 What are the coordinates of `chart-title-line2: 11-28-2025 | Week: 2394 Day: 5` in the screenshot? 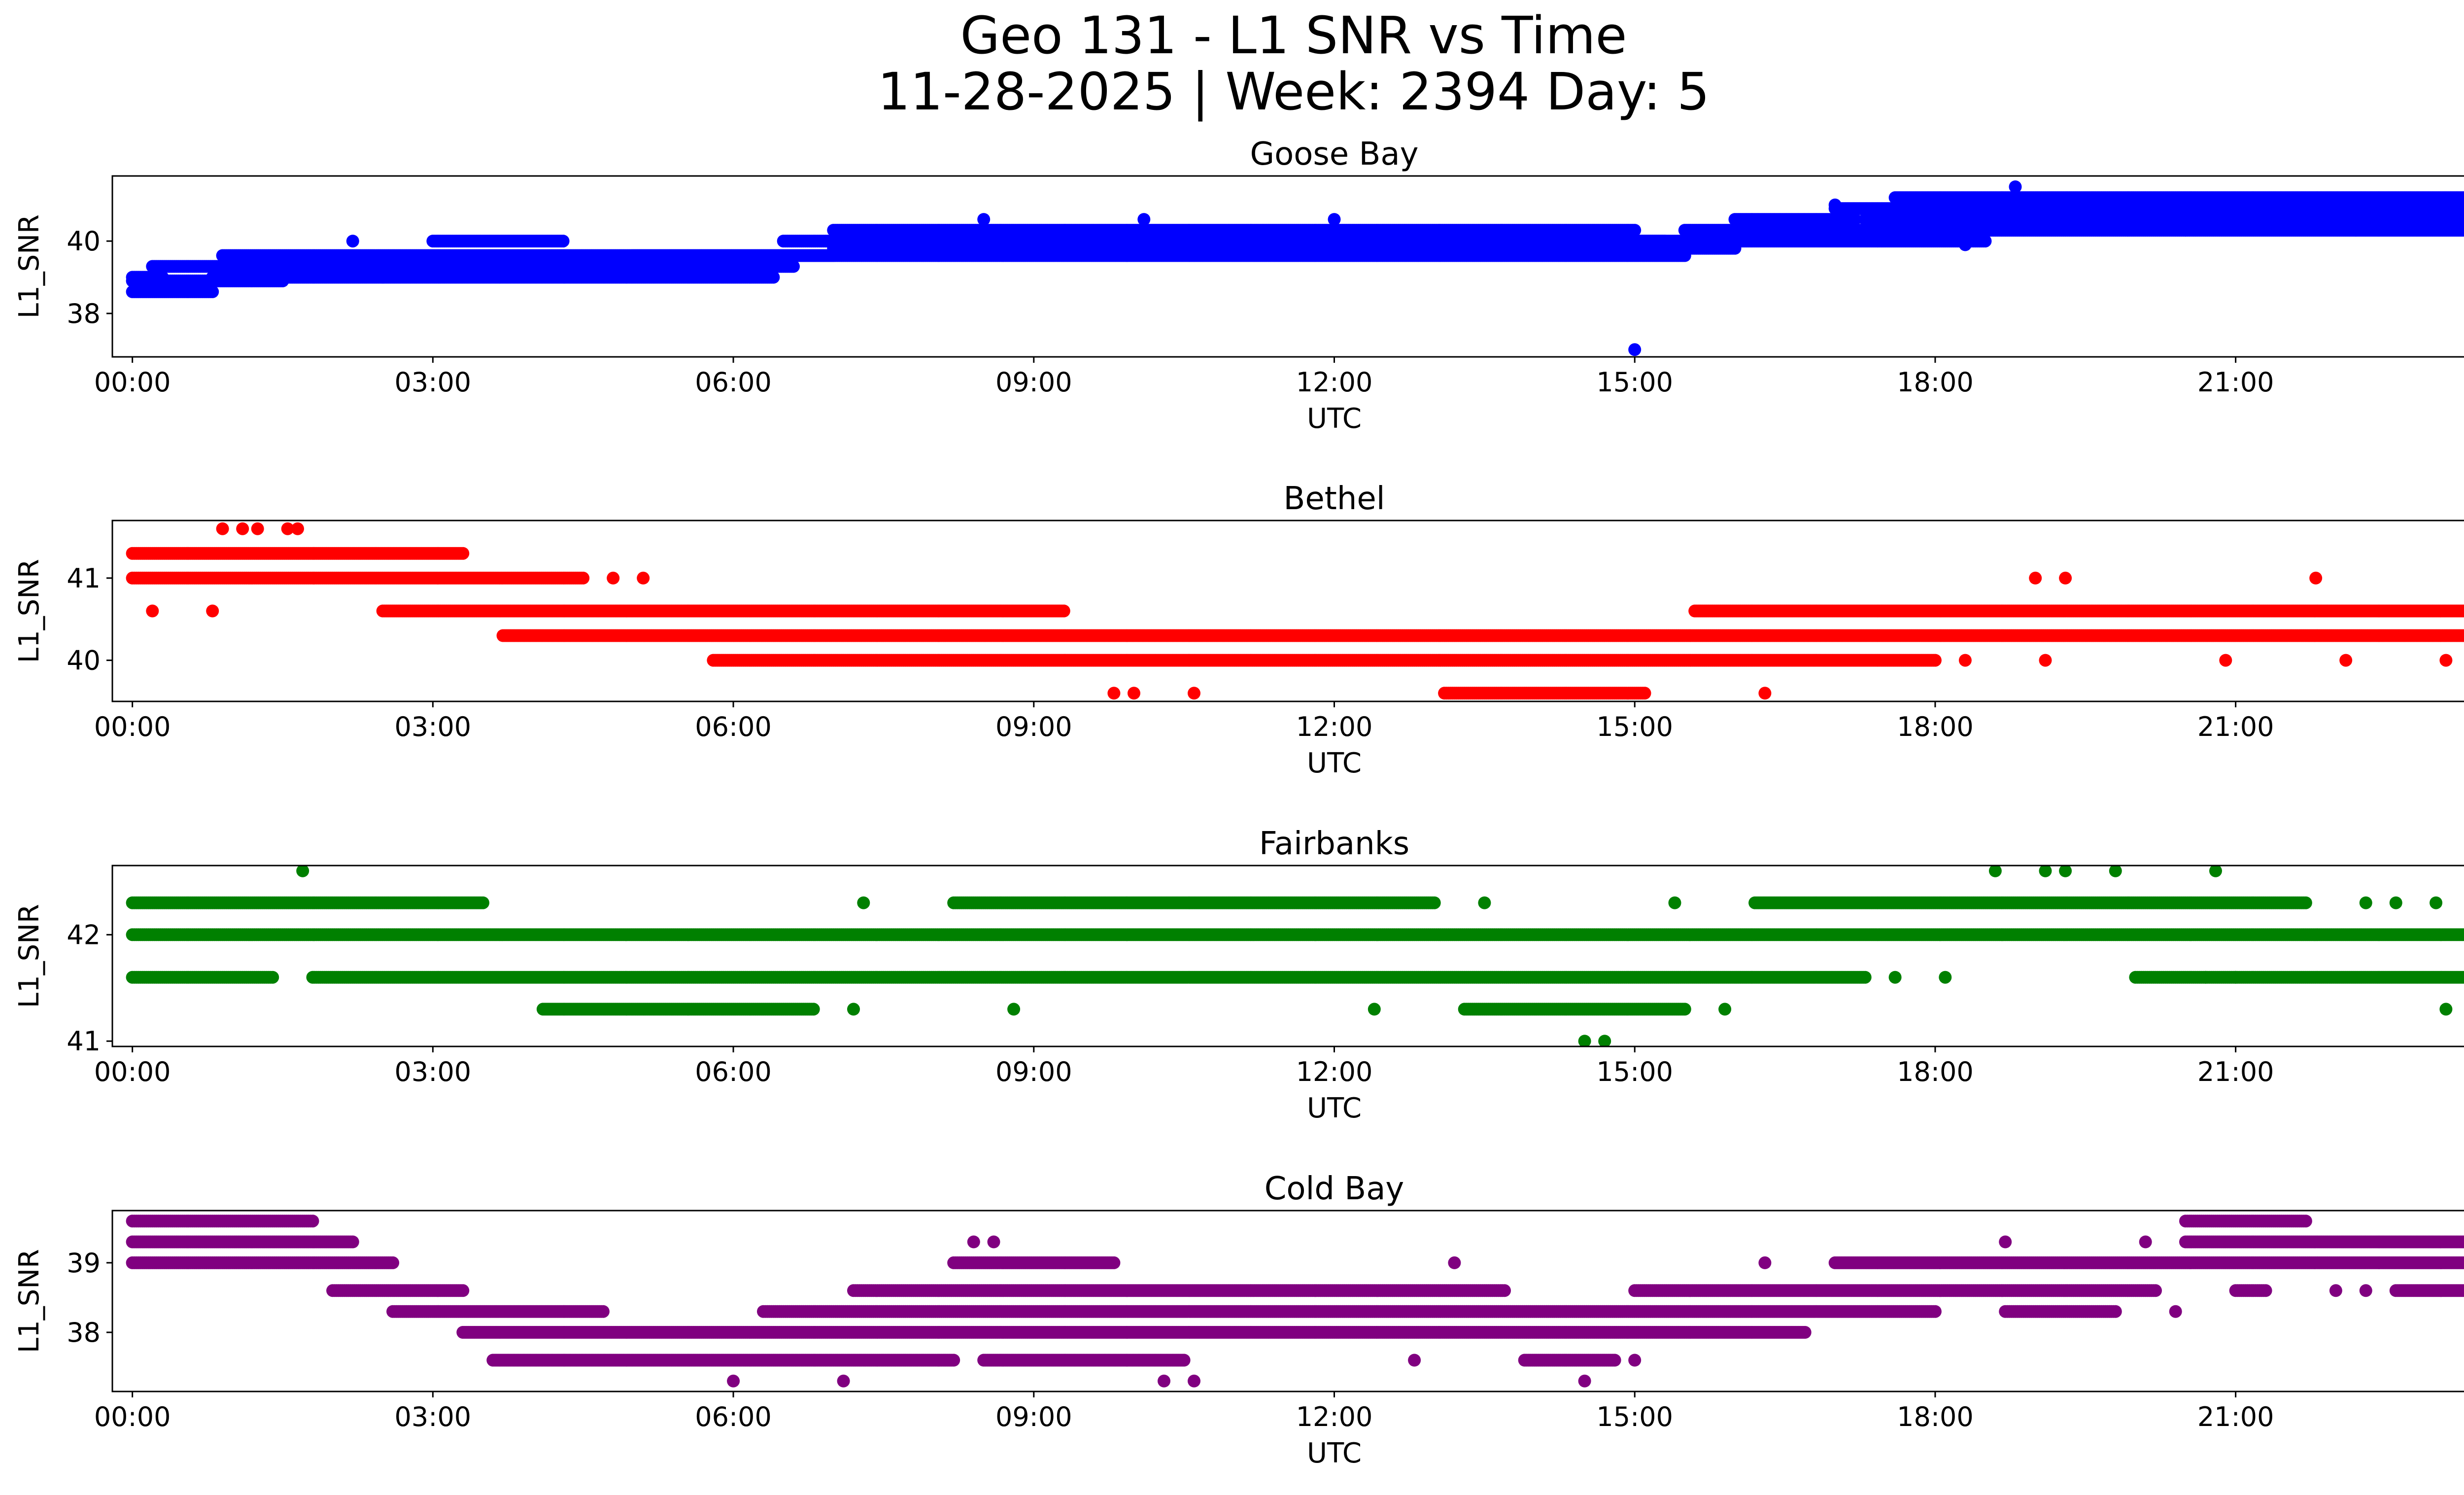 It's located at (1294, 92).